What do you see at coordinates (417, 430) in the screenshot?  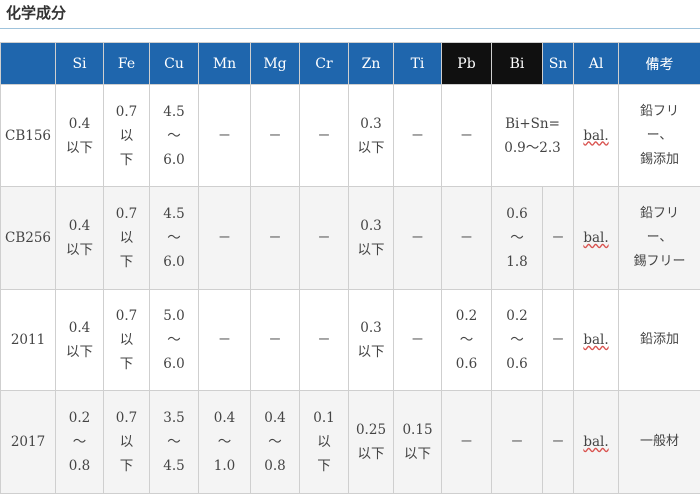 I see `ti-line: 0.15` at bounding box center [417, 430].